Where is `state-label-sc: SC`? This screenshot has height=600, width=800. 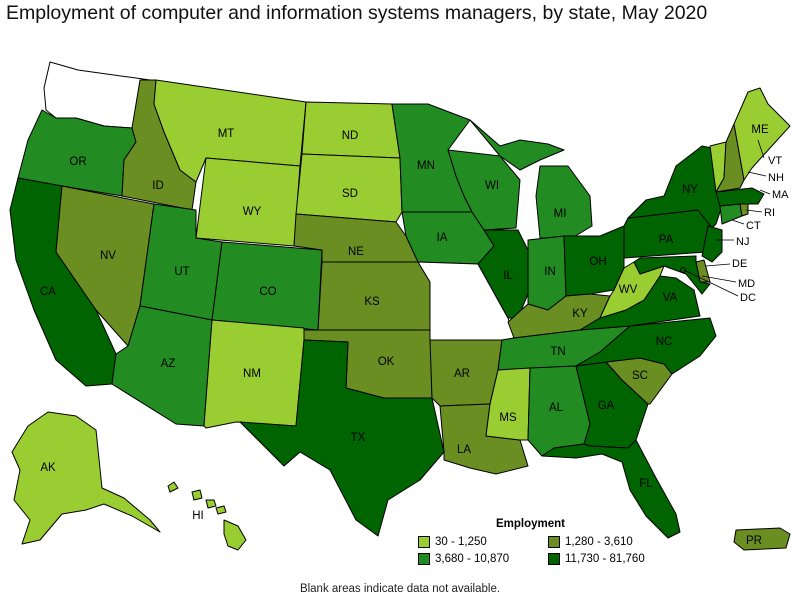
state-label-sc: SC is located at coordinates (640, 376).